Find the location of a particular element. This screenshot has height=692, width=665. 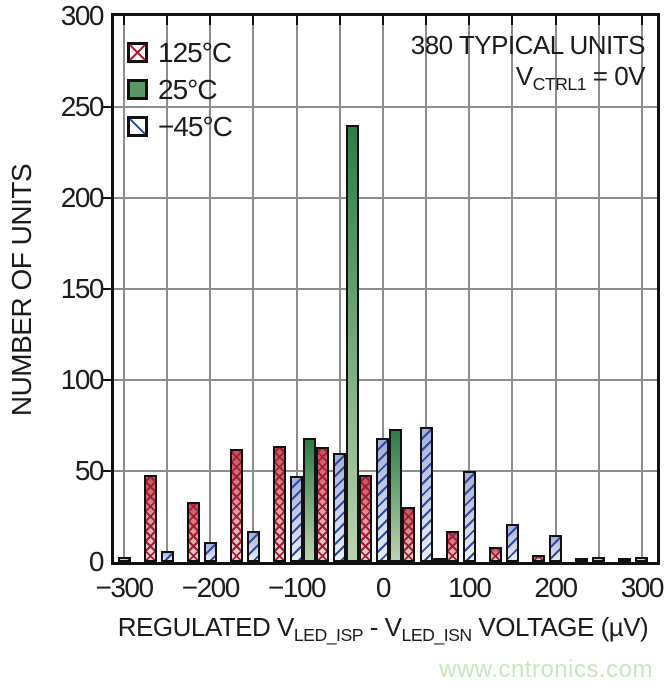

red-crosshatch-swatch-icon is located at coordinates (137, 52).